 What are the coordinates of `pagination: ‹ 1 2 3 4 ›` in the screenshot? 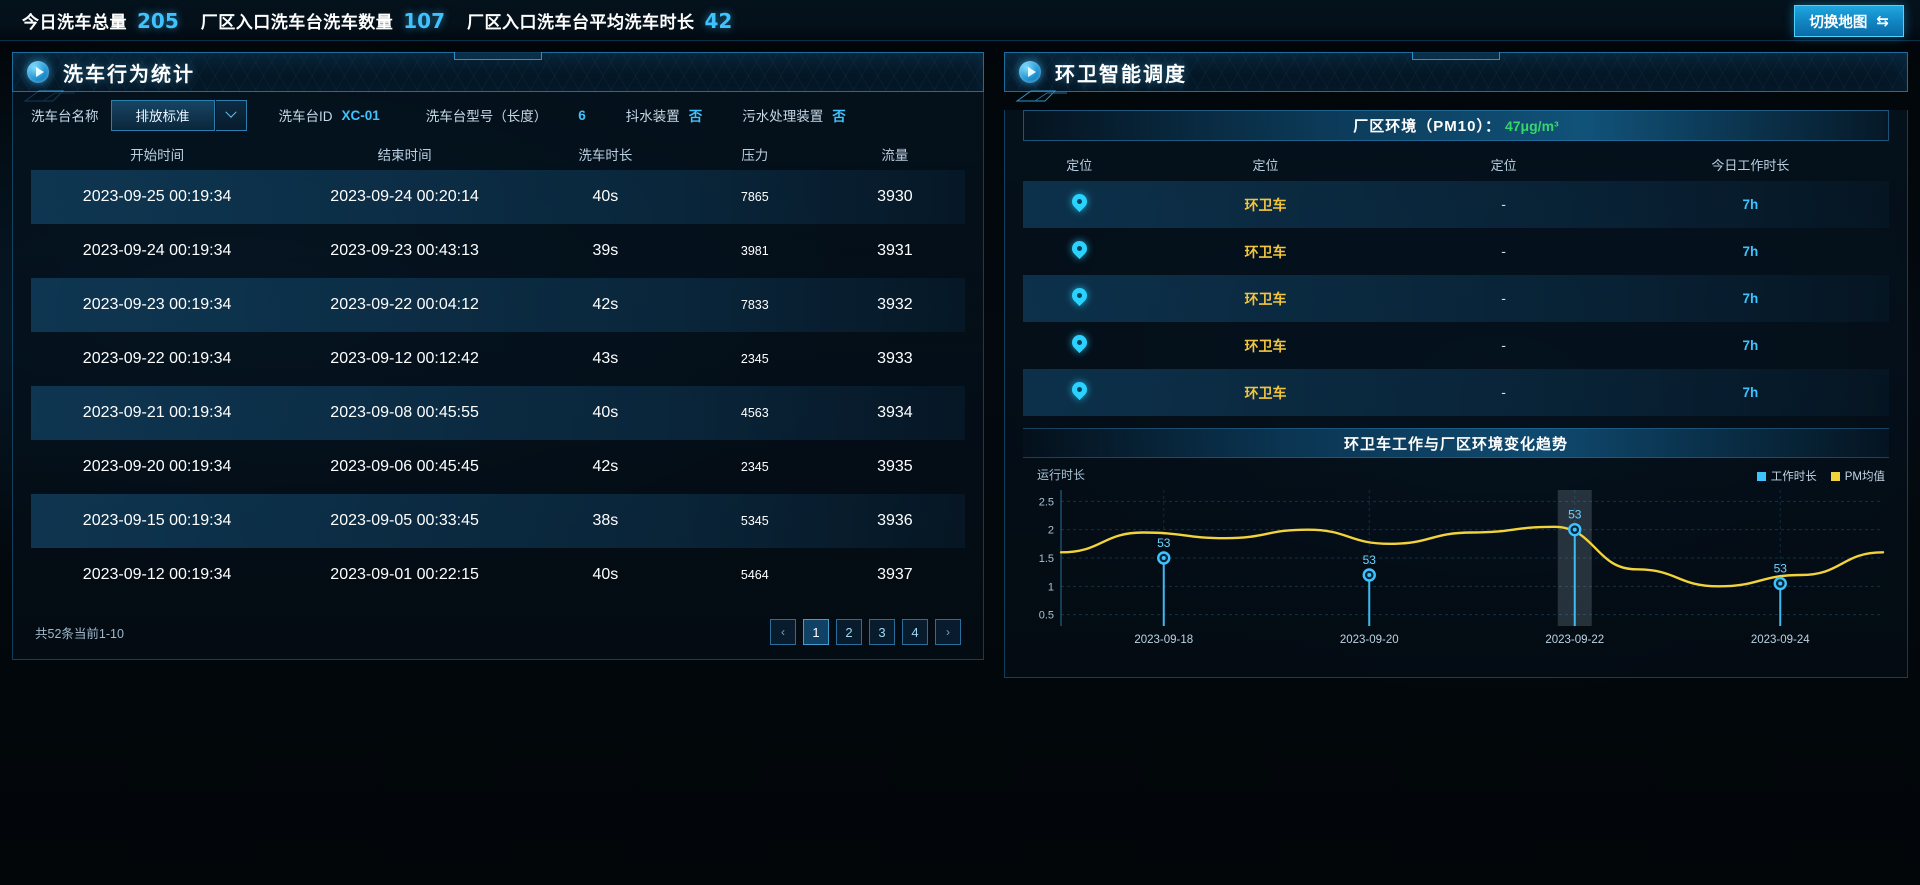 It's located at (865, 632).